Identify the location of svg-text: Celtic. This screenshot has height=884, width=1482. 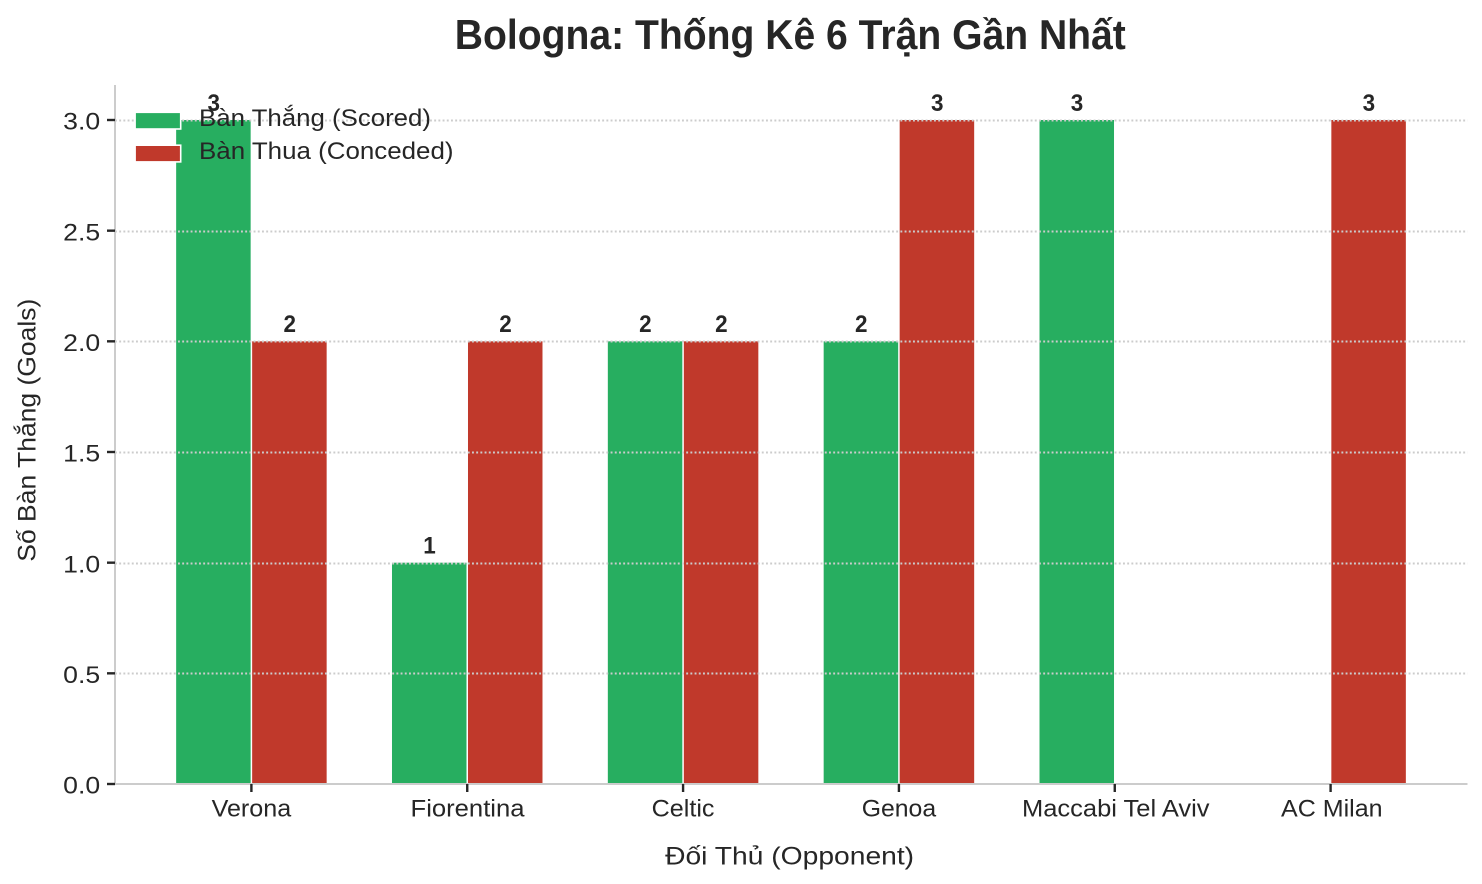
(683, 809).